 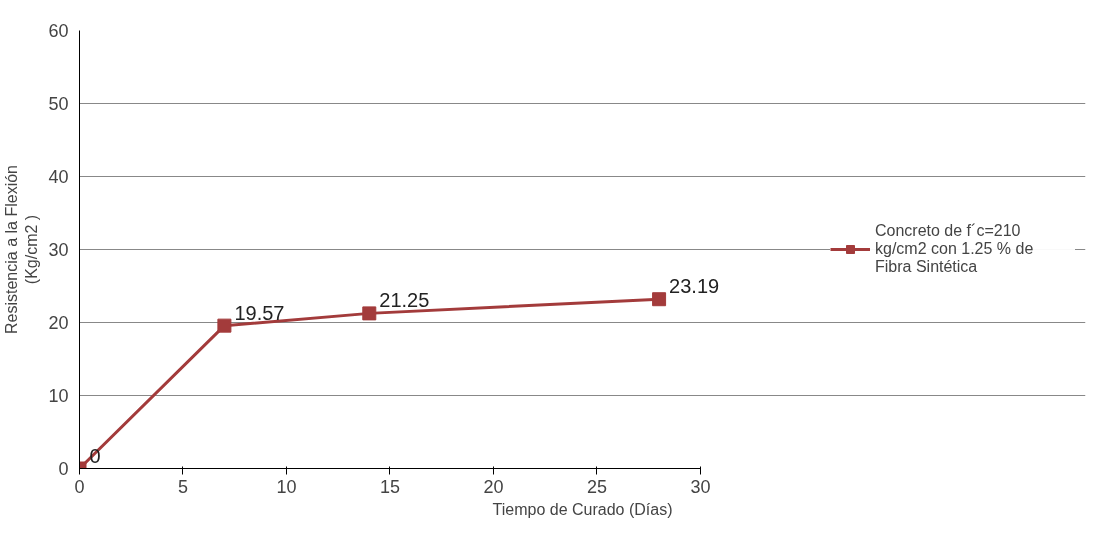 What do you see at coordinates (700, 486) in the screenshot?
I see `x-tick-label: 30` at bounding box center [700, 486].